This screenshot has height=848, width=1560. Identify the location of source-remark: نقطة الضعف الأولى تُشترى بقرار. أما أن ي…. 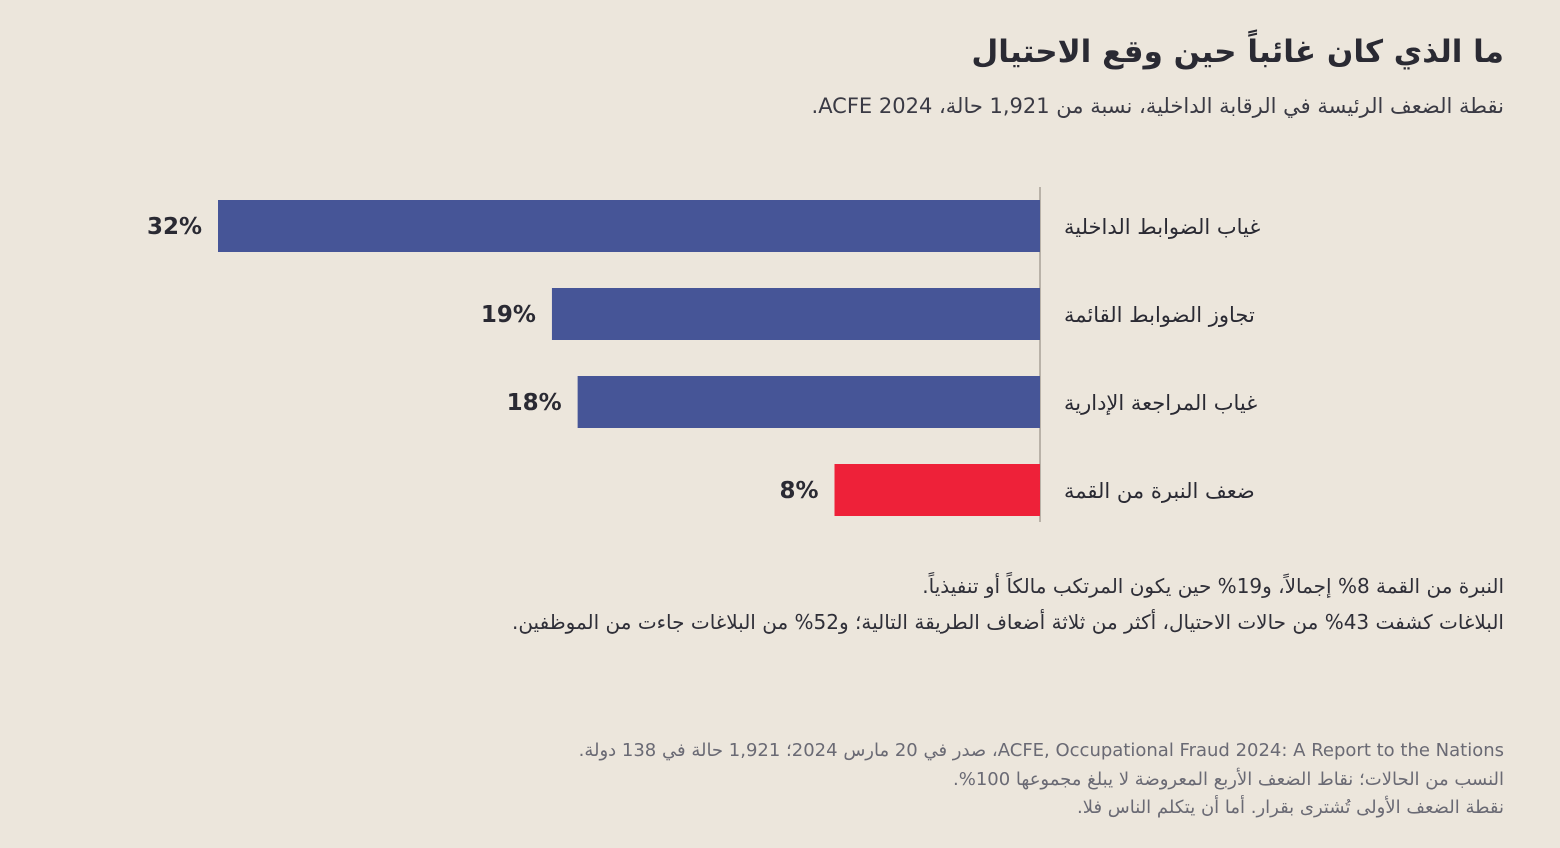
(1290, 807).